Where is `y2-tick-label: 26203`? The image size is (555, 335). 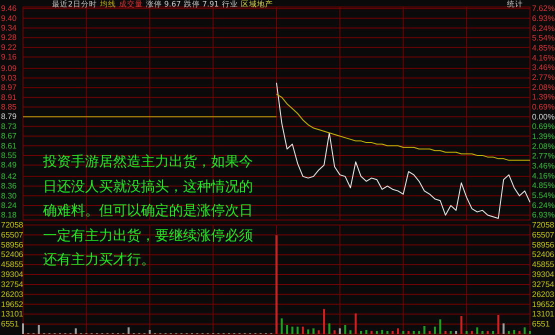 y2-tick-label: 26203 is located at coordinates (543, 294).